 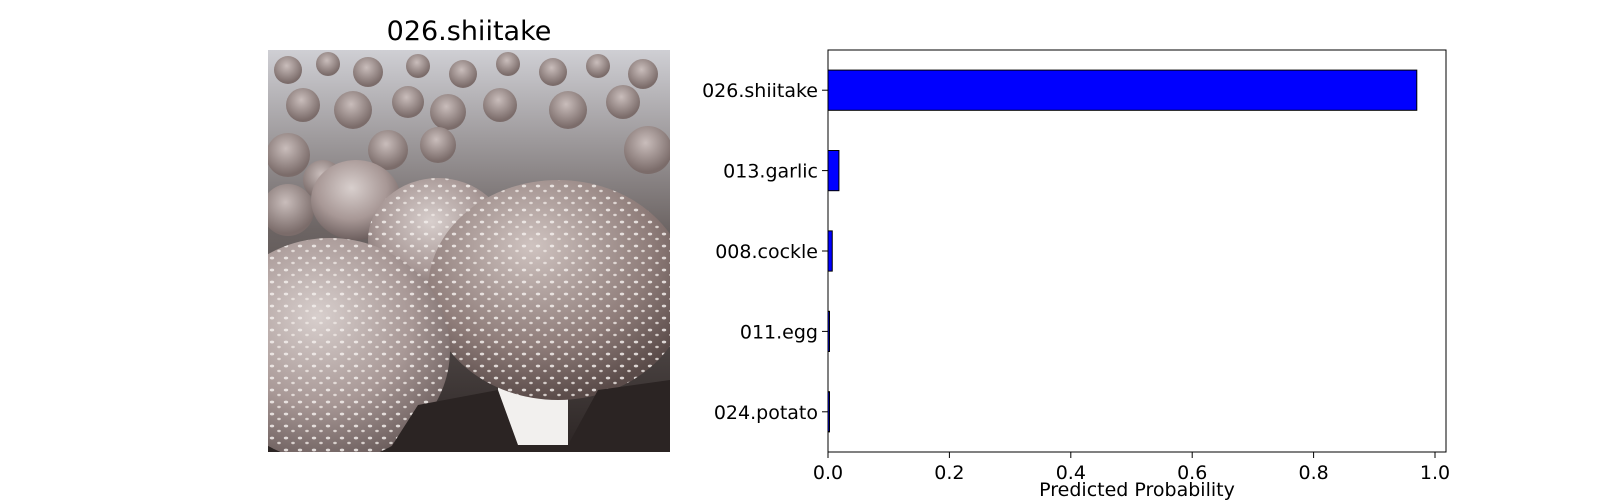 I want to click on bar-026.shiitake, so click(x=1122, y=90).